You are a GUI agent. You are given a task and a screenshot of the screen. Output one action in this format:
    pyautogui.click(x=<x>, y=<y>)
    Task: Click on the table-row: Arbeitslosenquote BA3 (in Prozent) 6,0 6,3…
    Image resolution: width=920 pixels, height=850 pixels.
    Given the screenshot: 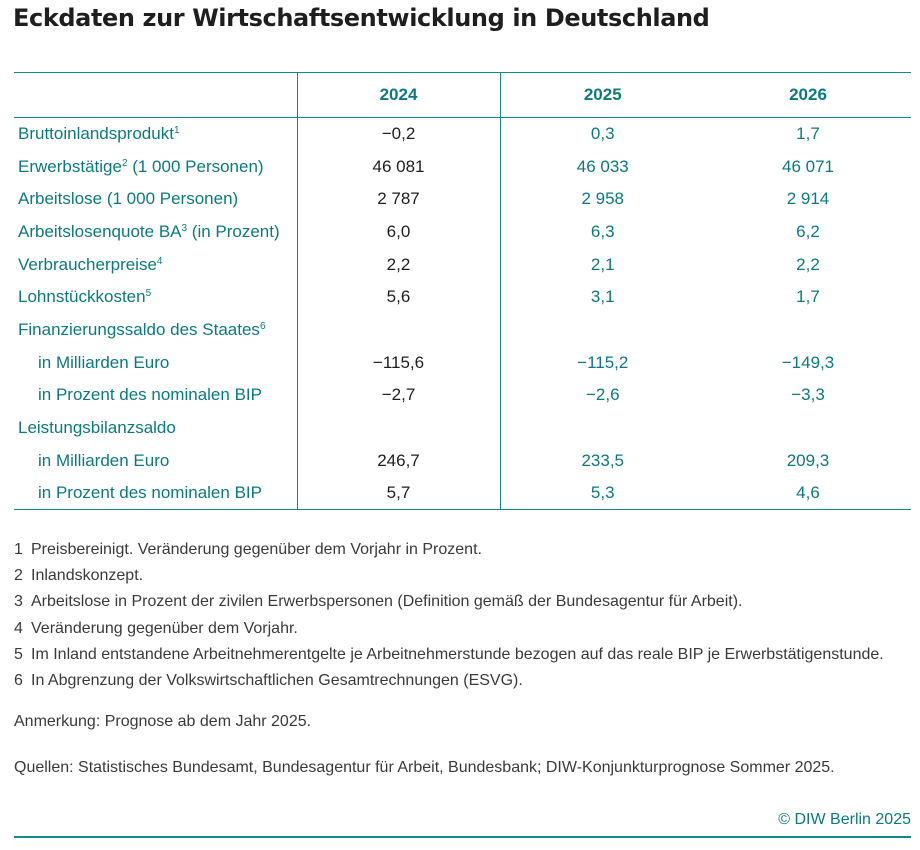 What is the action you would take?
    pyautogui.click(x=462, y=232)
    